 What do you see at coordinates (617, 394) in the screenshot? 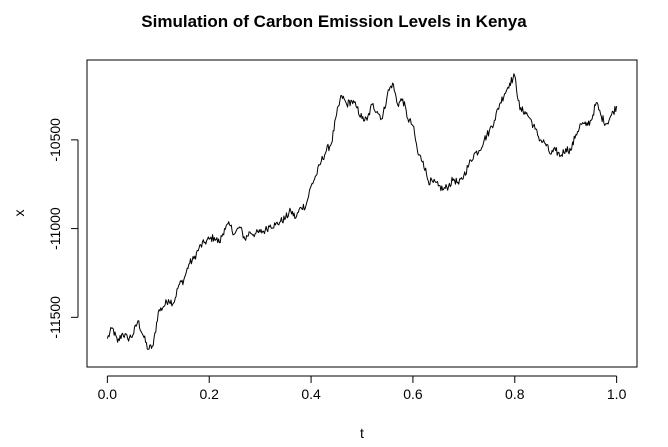
I see `x-tick-label: 1.0` at bounding box center [617, 394].